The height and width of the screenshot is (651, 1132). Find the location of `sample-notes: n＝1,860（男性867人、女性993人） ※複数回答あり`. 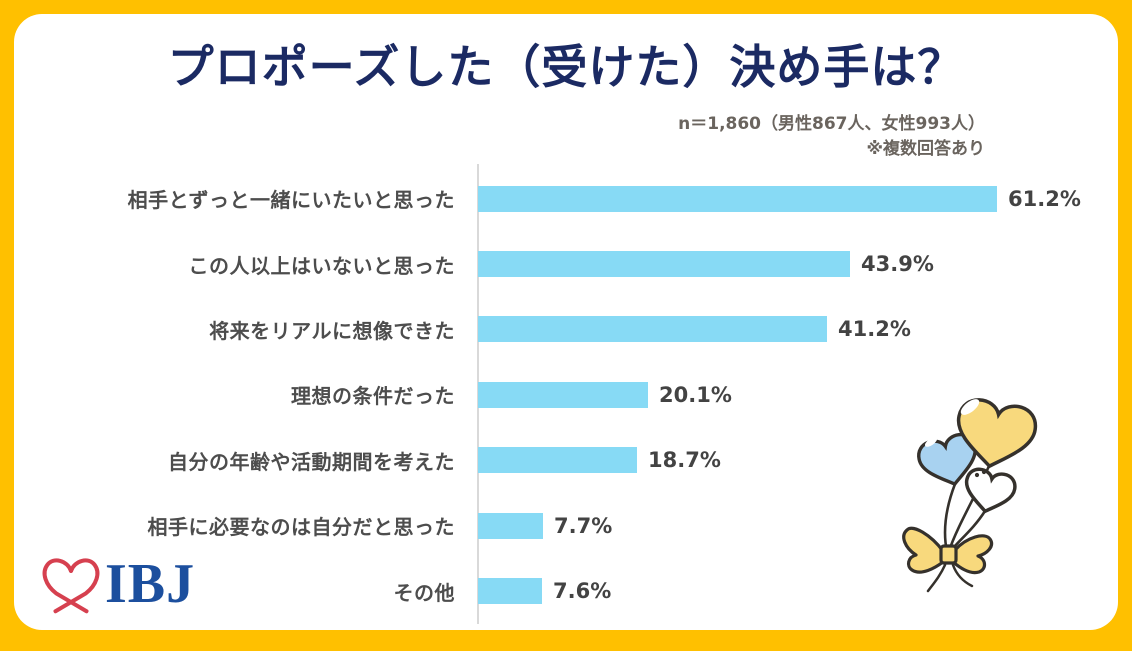

sample-notes: n＝1,860（男性867人、女性993人） ※複数回答あり is located at coordinates (831, 136).